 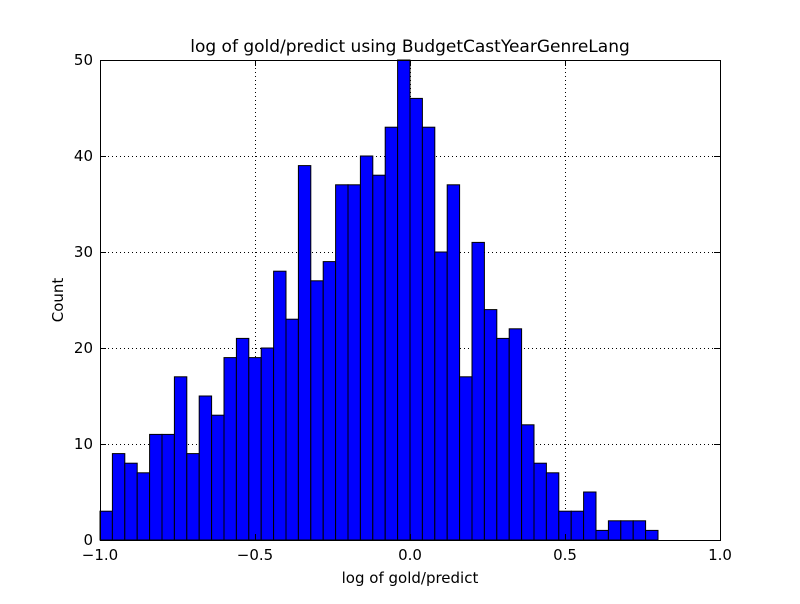 I want to click on y-tick-label: 40, so click(x=83, y=156).